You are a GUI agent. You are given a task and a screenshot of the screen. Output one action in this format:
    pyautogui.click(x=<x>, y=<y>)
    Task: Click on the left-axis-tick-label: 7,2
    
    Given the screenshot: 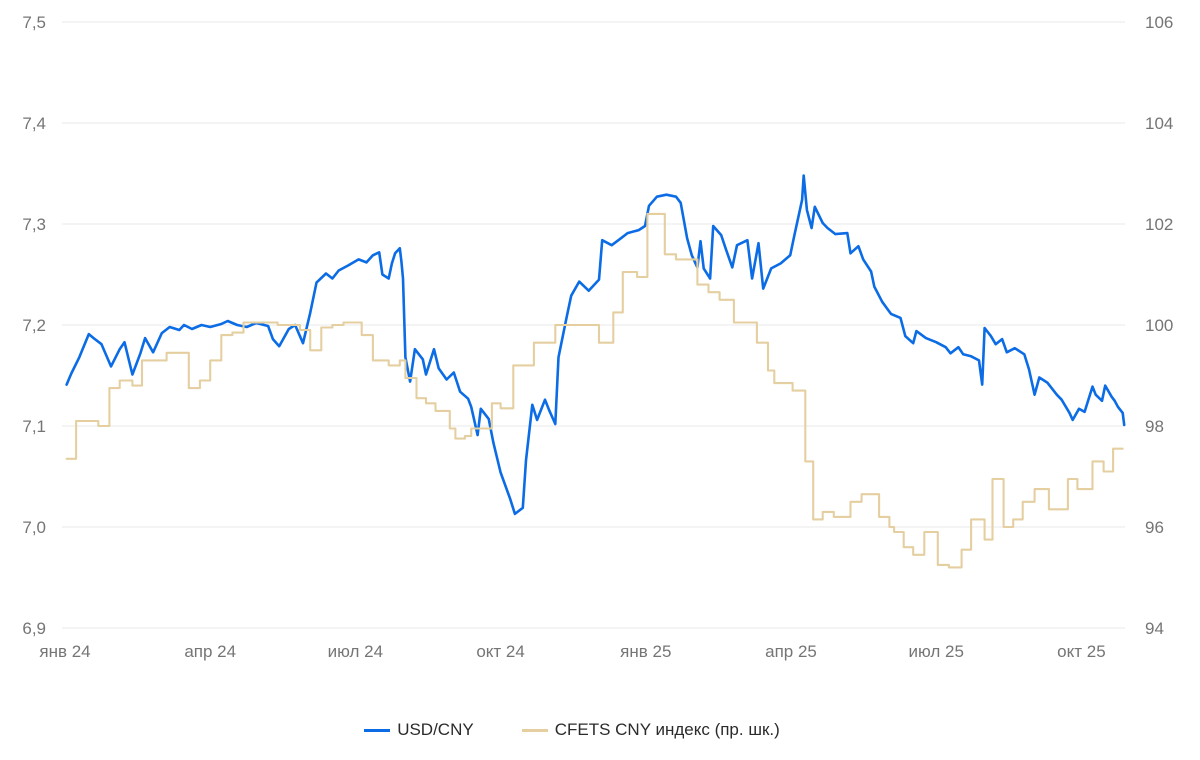 What is the action you would take?
    pyautogui.click(x=34, y=325)
    